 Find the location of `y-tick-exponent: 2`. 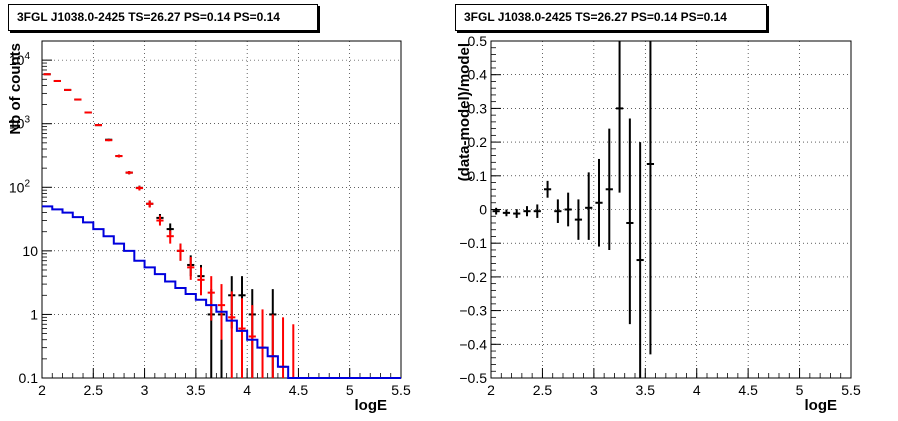

y-tick-exponent: 2 is located at coordinates (27, 183).